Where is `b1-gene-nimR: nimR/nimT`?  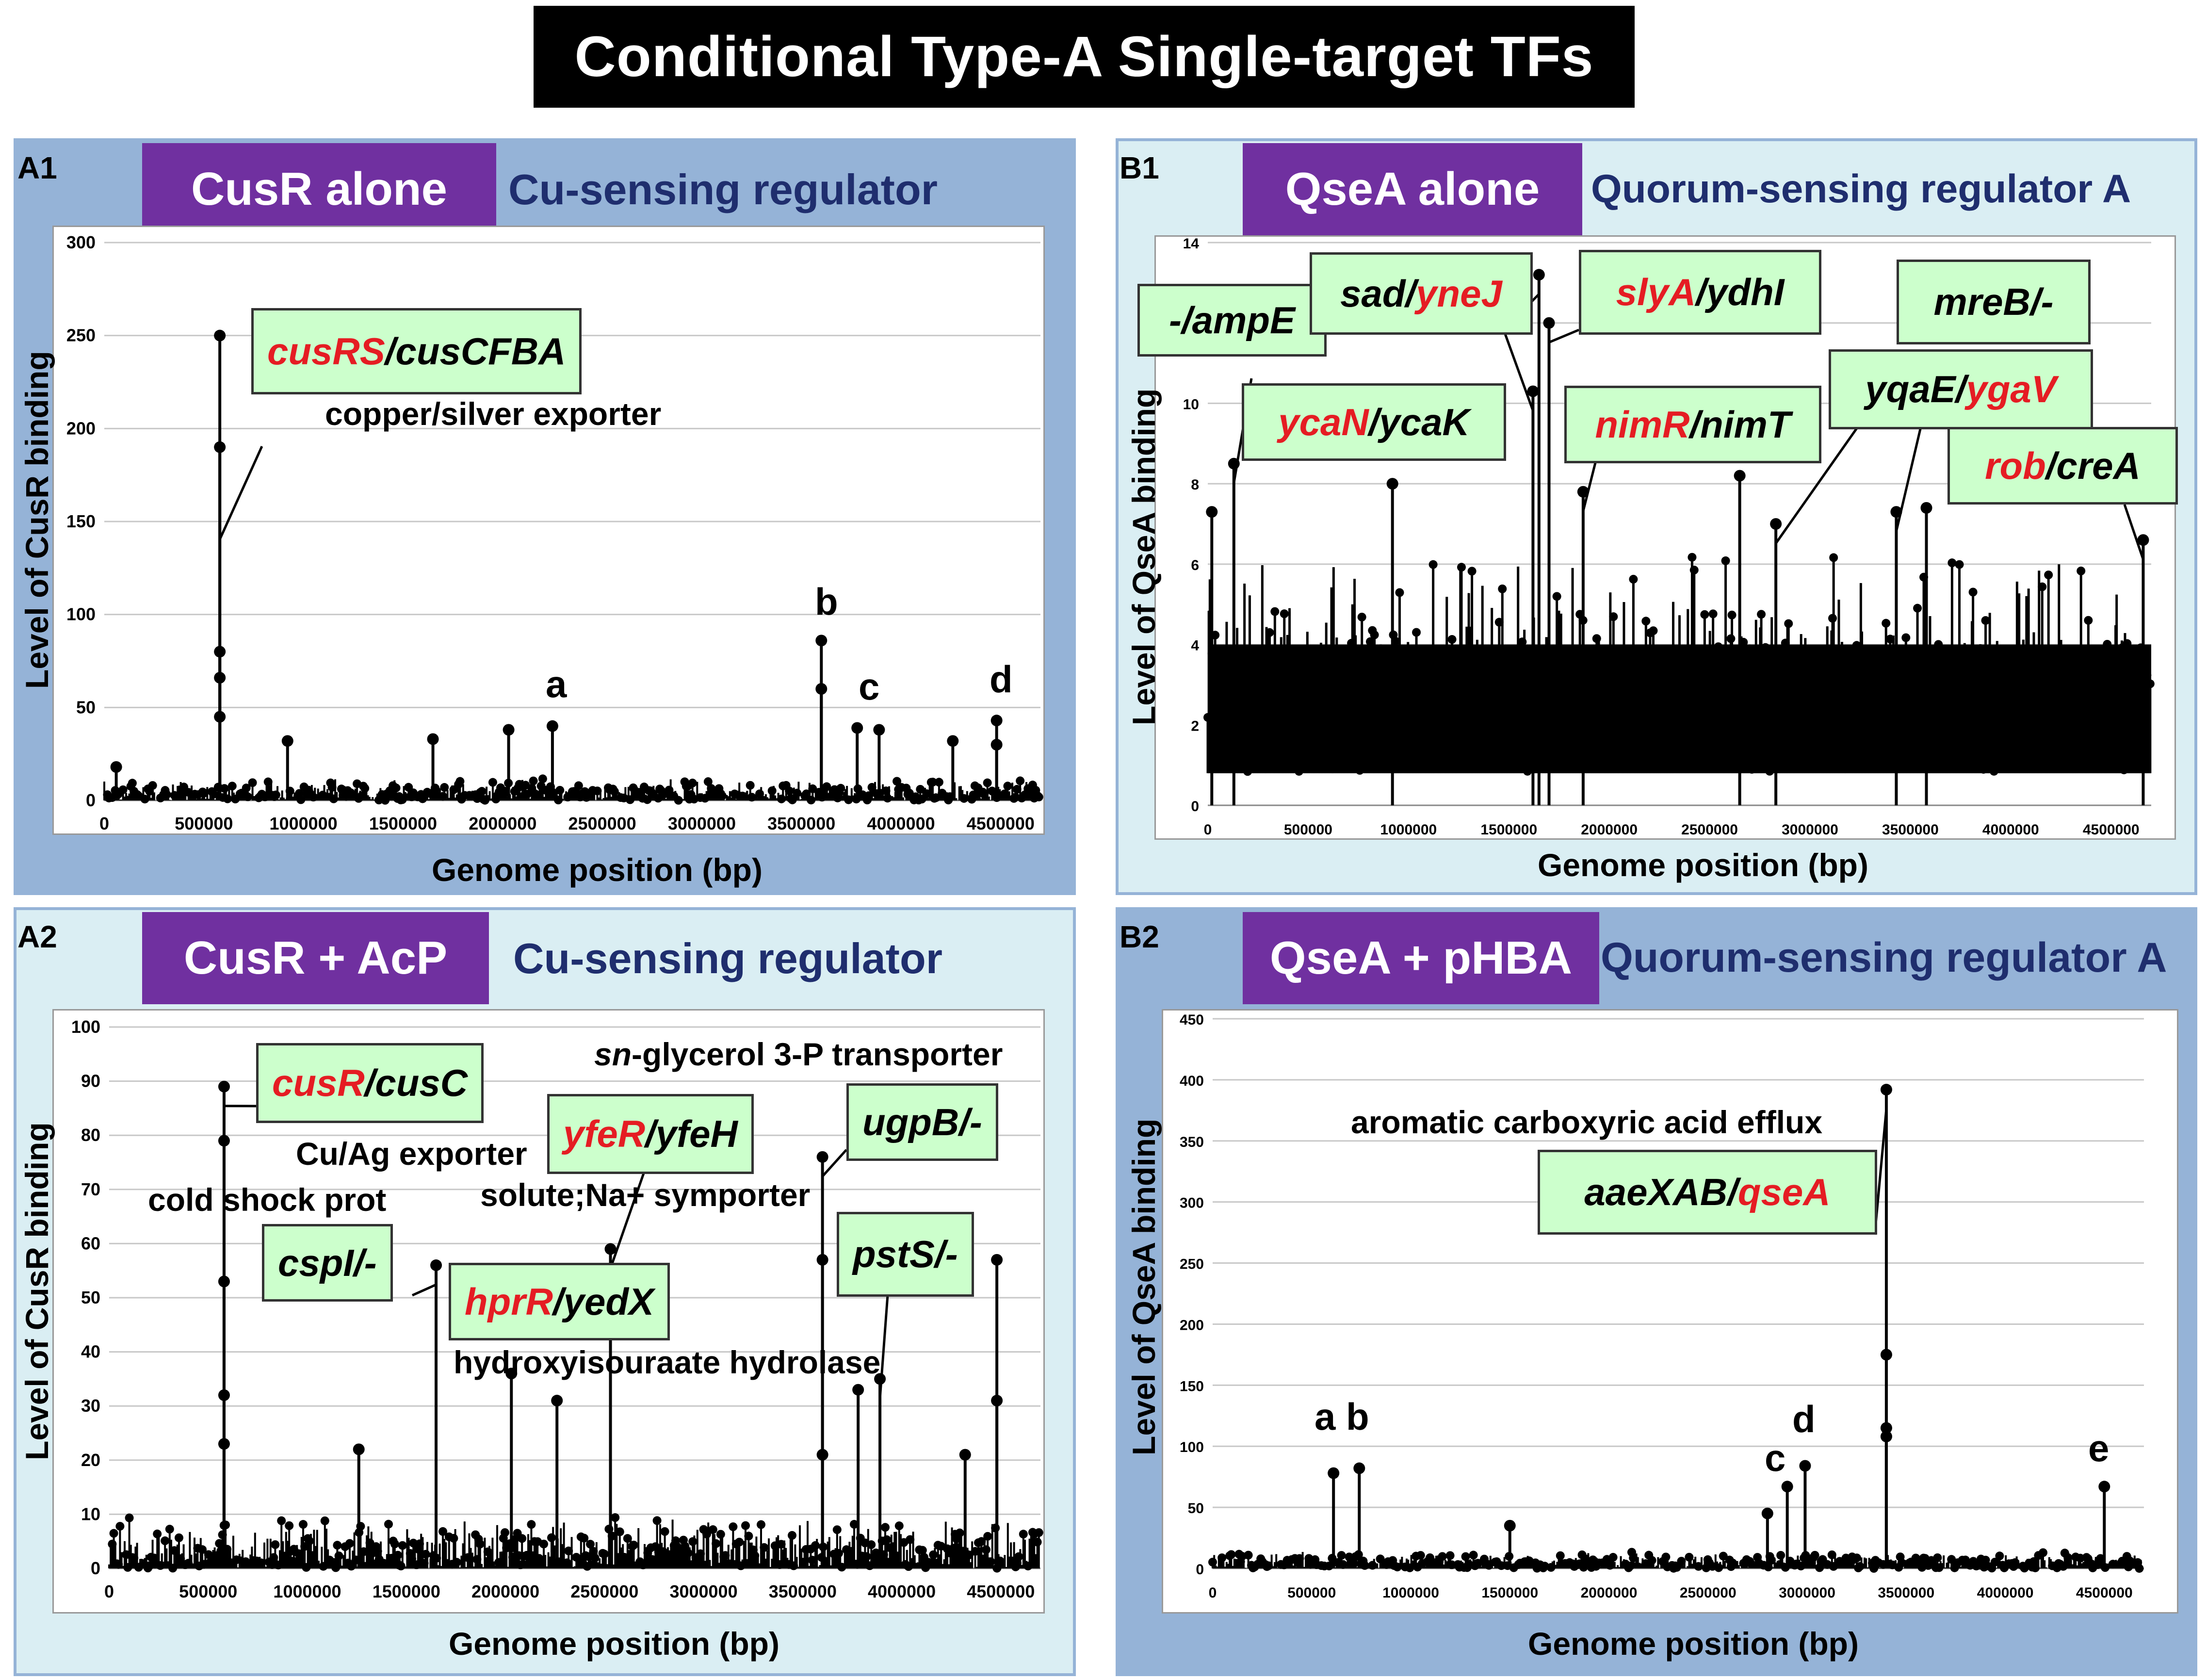 b1-gene-nimR: nimR/nimT is located at coordinates (1693, 424).